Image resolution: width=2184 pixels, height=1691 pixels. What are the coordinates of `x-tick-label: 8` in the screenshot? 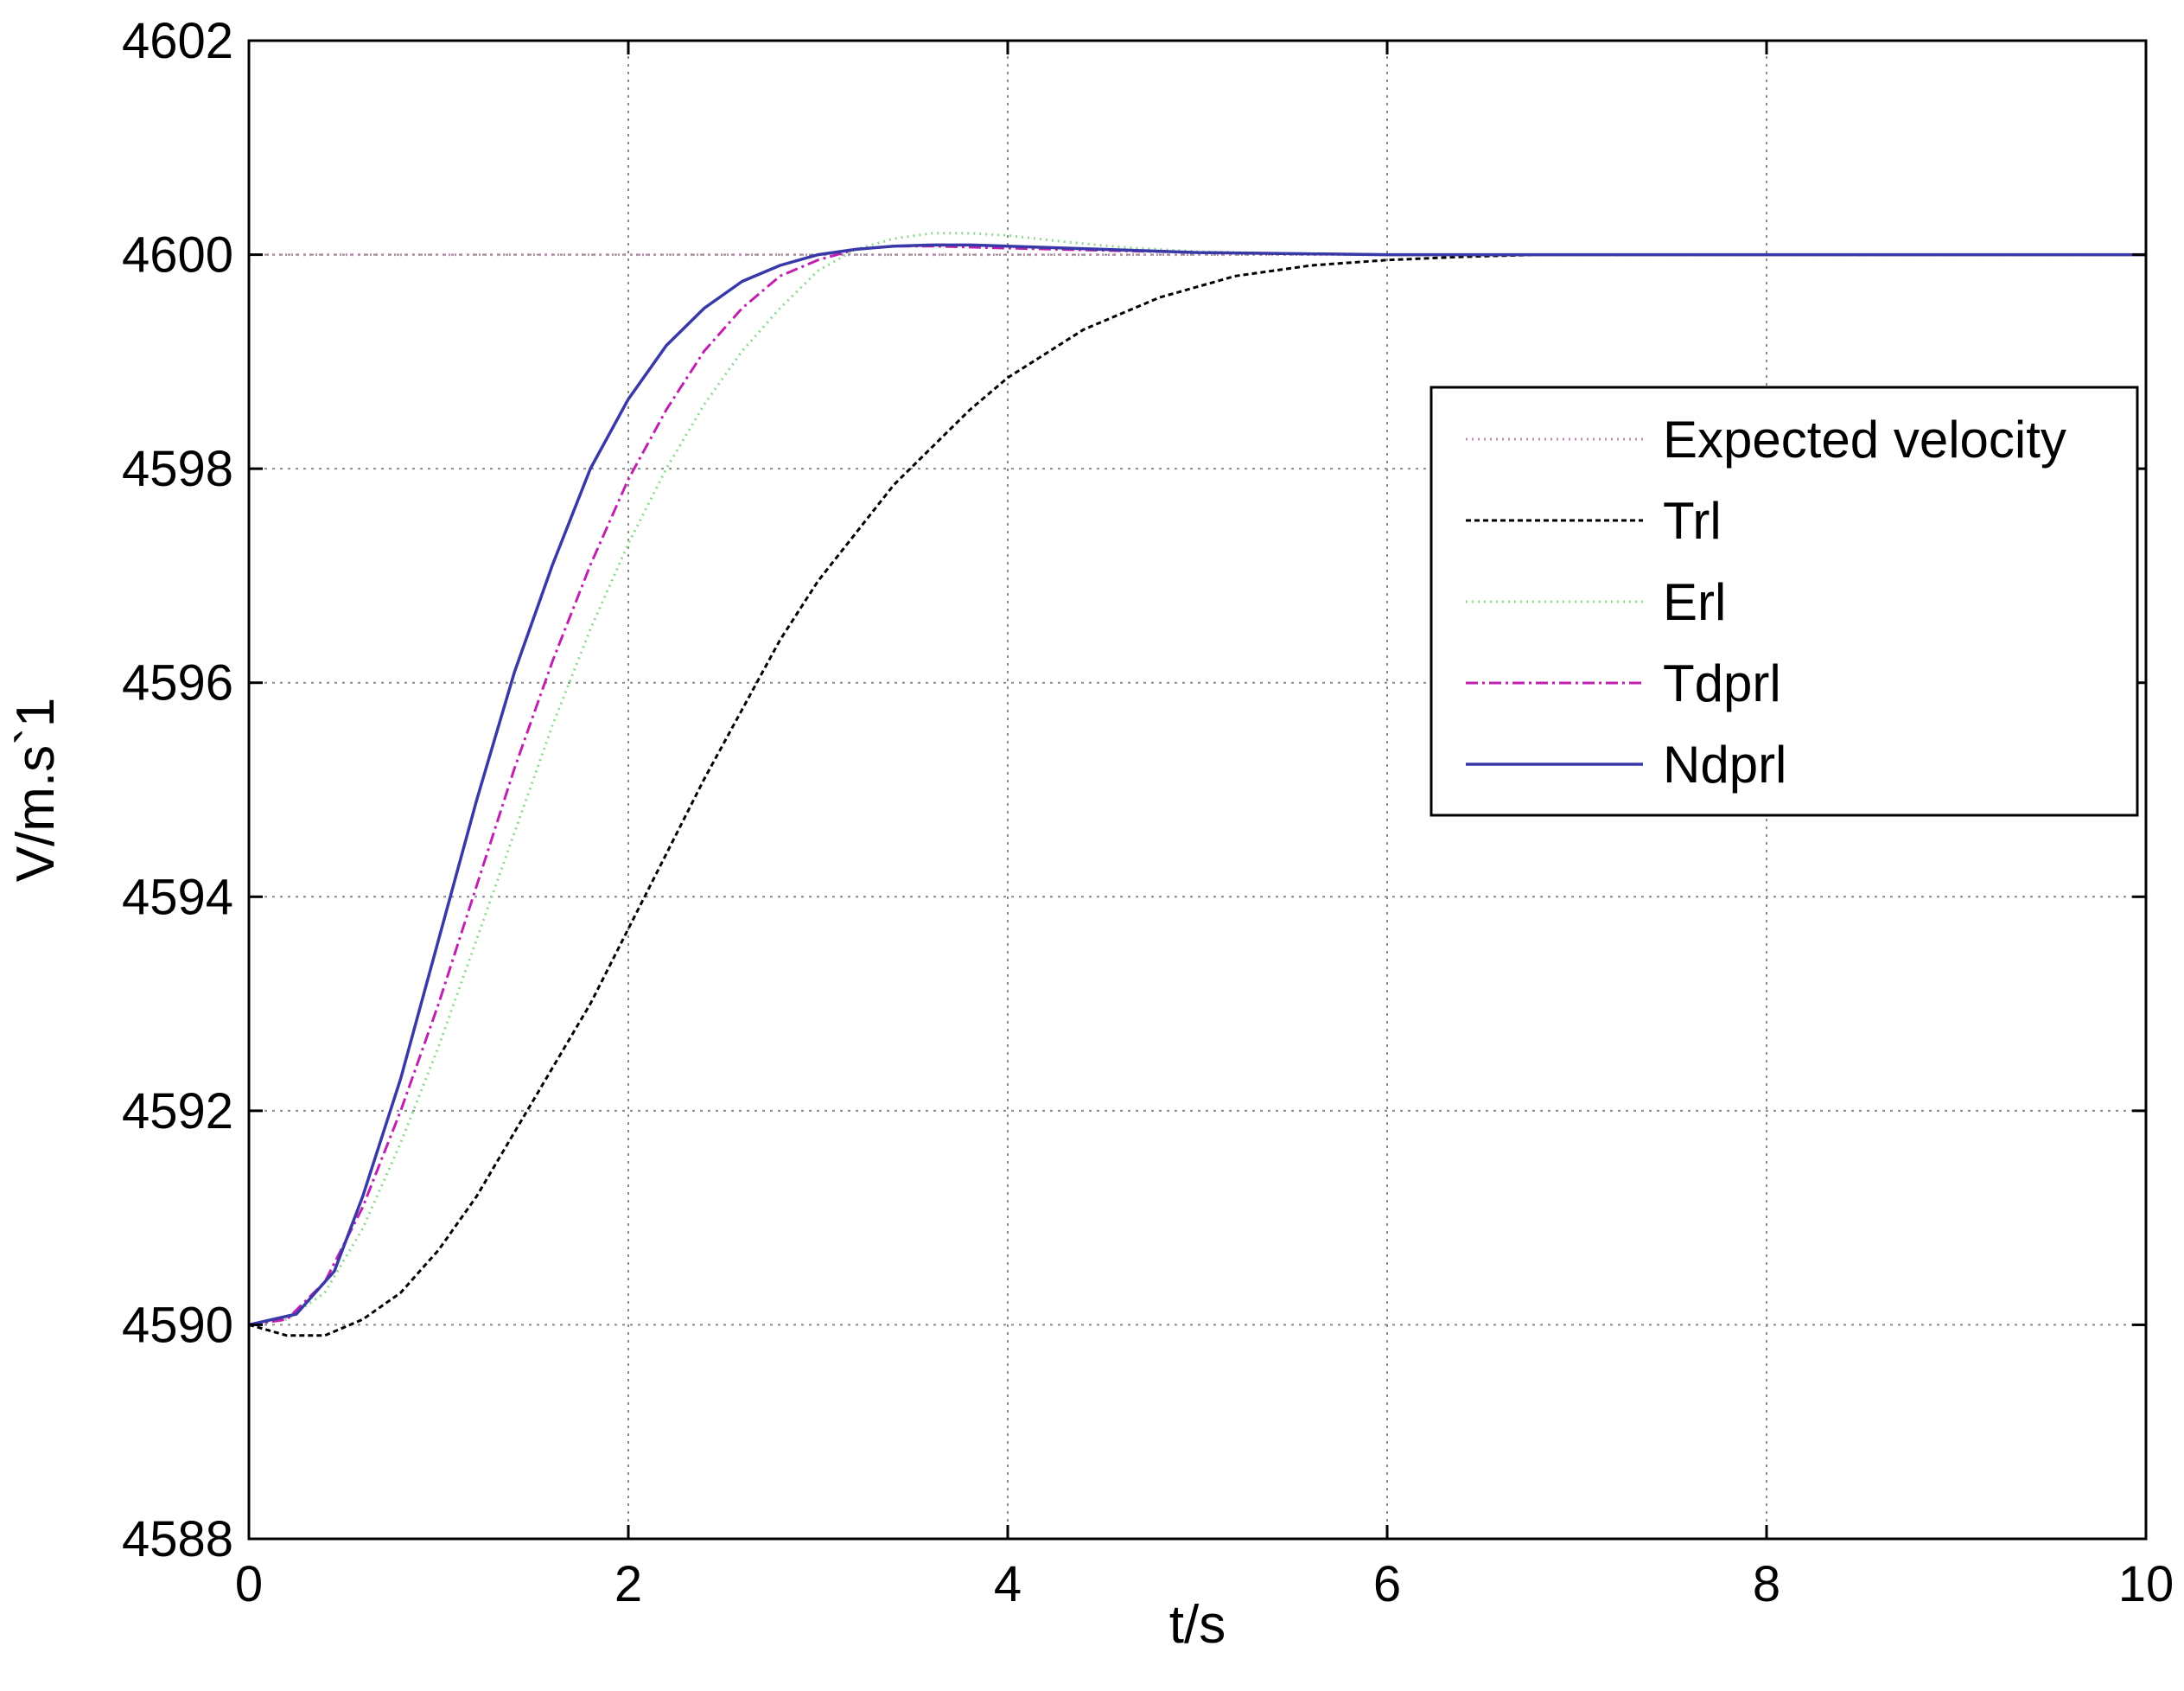 It's located at (1766, 1584).